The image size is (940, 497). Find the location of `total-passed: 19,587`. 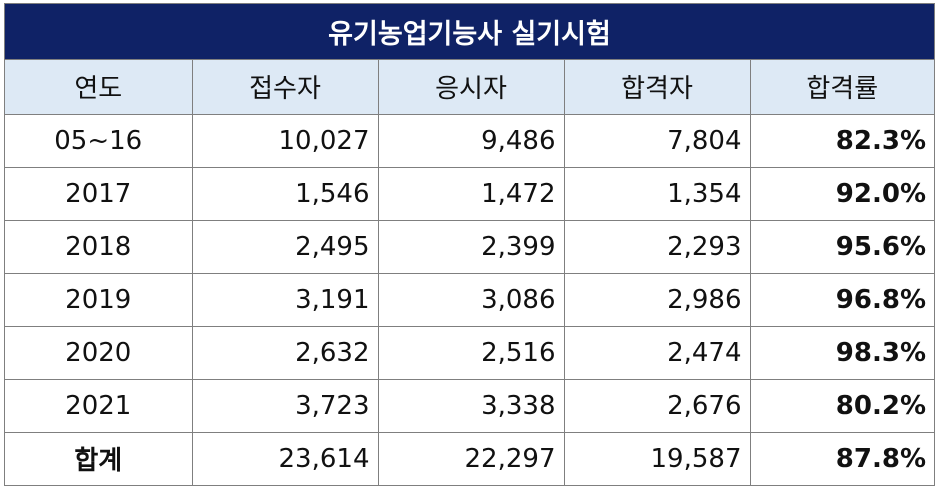

total-passed: 19,587 is located at coordinates (657, 458).